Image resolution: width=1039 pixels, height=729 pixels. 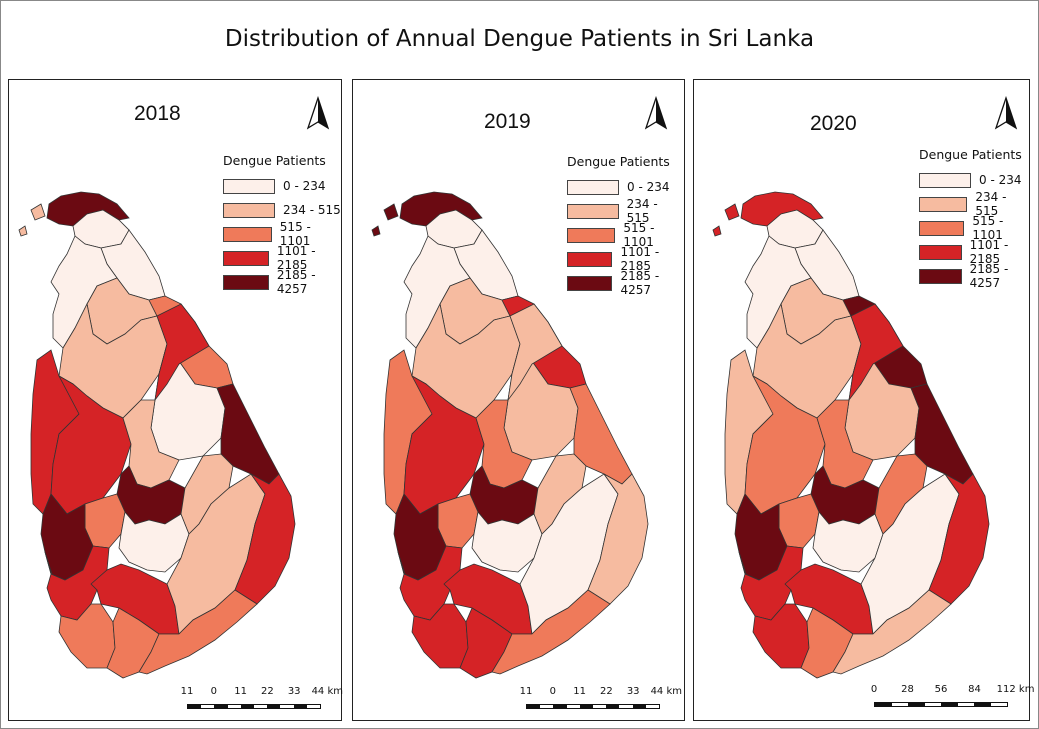 What do you see at coordinates (907, 689) in the screenshot?
I see `scale-tick-label: 28` at bounding box center [907, 689].